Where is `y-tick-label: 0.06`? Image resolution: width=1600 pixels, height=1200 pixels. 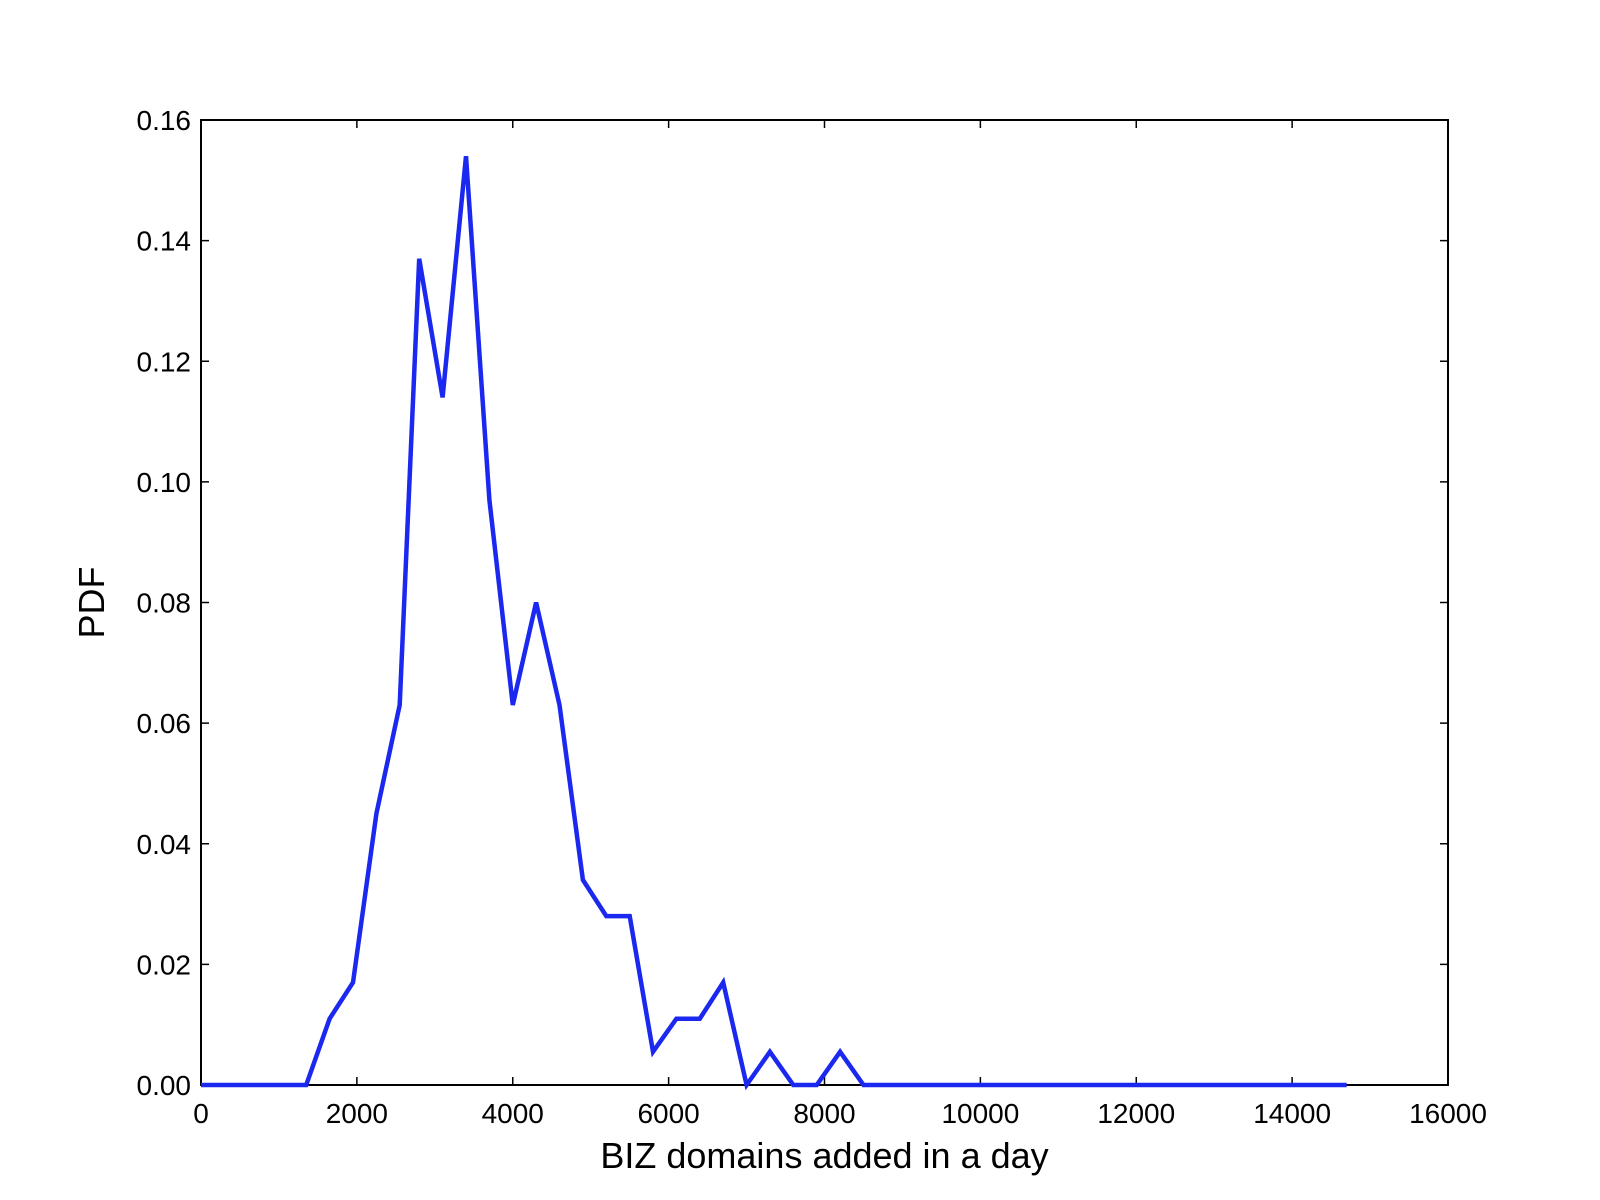 y-tick-label: 0.06 is located at coordinates (164, 723).